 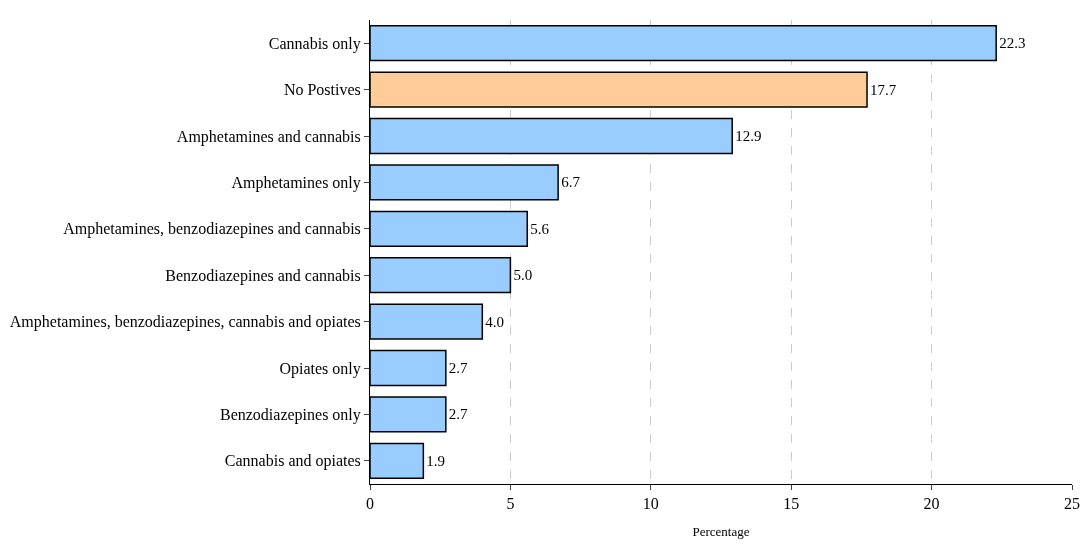 What do you see at coordinates (523, 275) in the screenshot?
I see `data-label: 5.0` at bounding box center [523, 275].